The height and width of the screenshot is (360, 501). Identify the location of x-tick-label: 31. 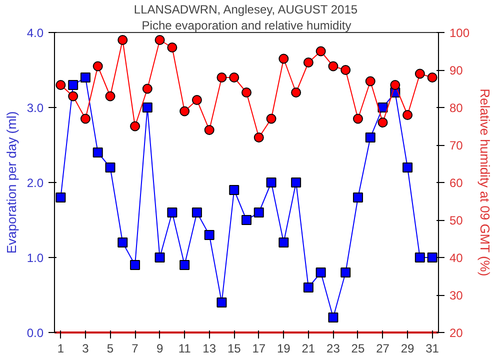
(433, 349).